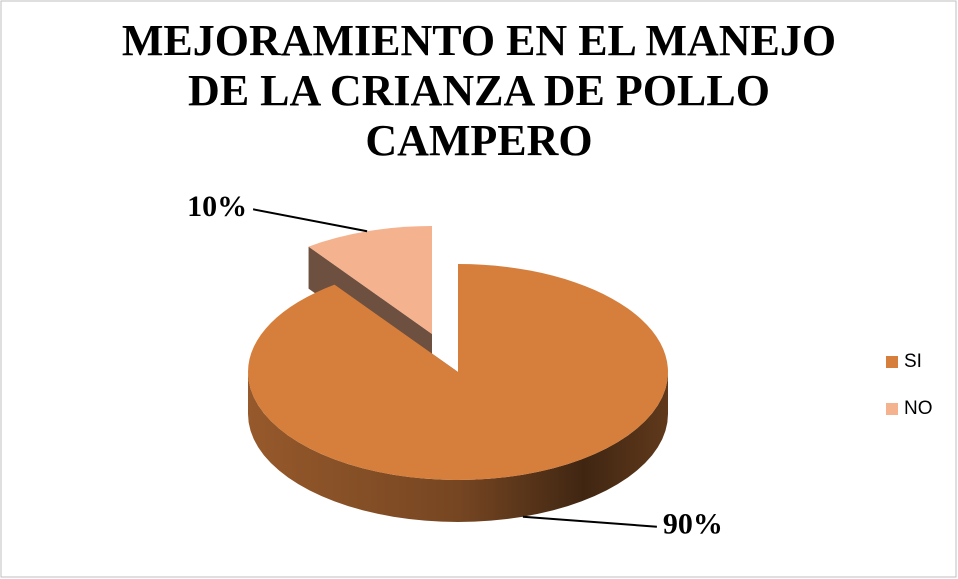  What do you see at coordinates (693, 524) in the screenshot?
I see `data-label: 90%` at bounding box center [693, 524].